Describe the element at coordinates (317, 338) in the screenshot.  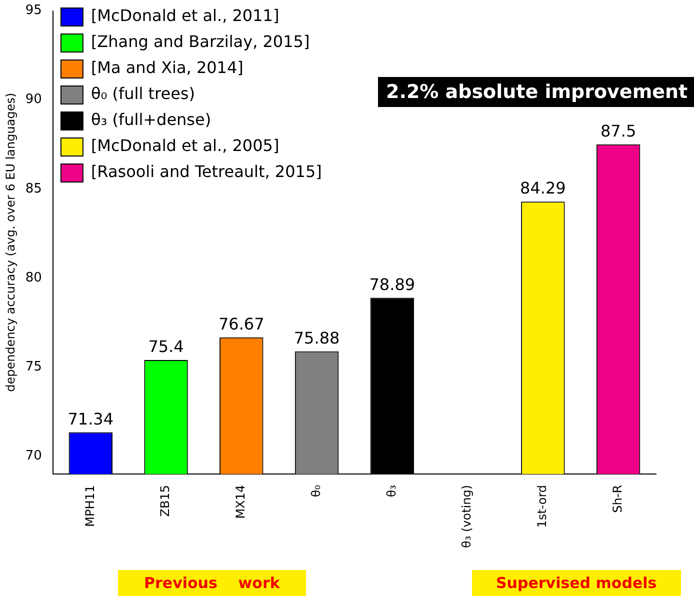
I see `data-label: 75.88` at that location.